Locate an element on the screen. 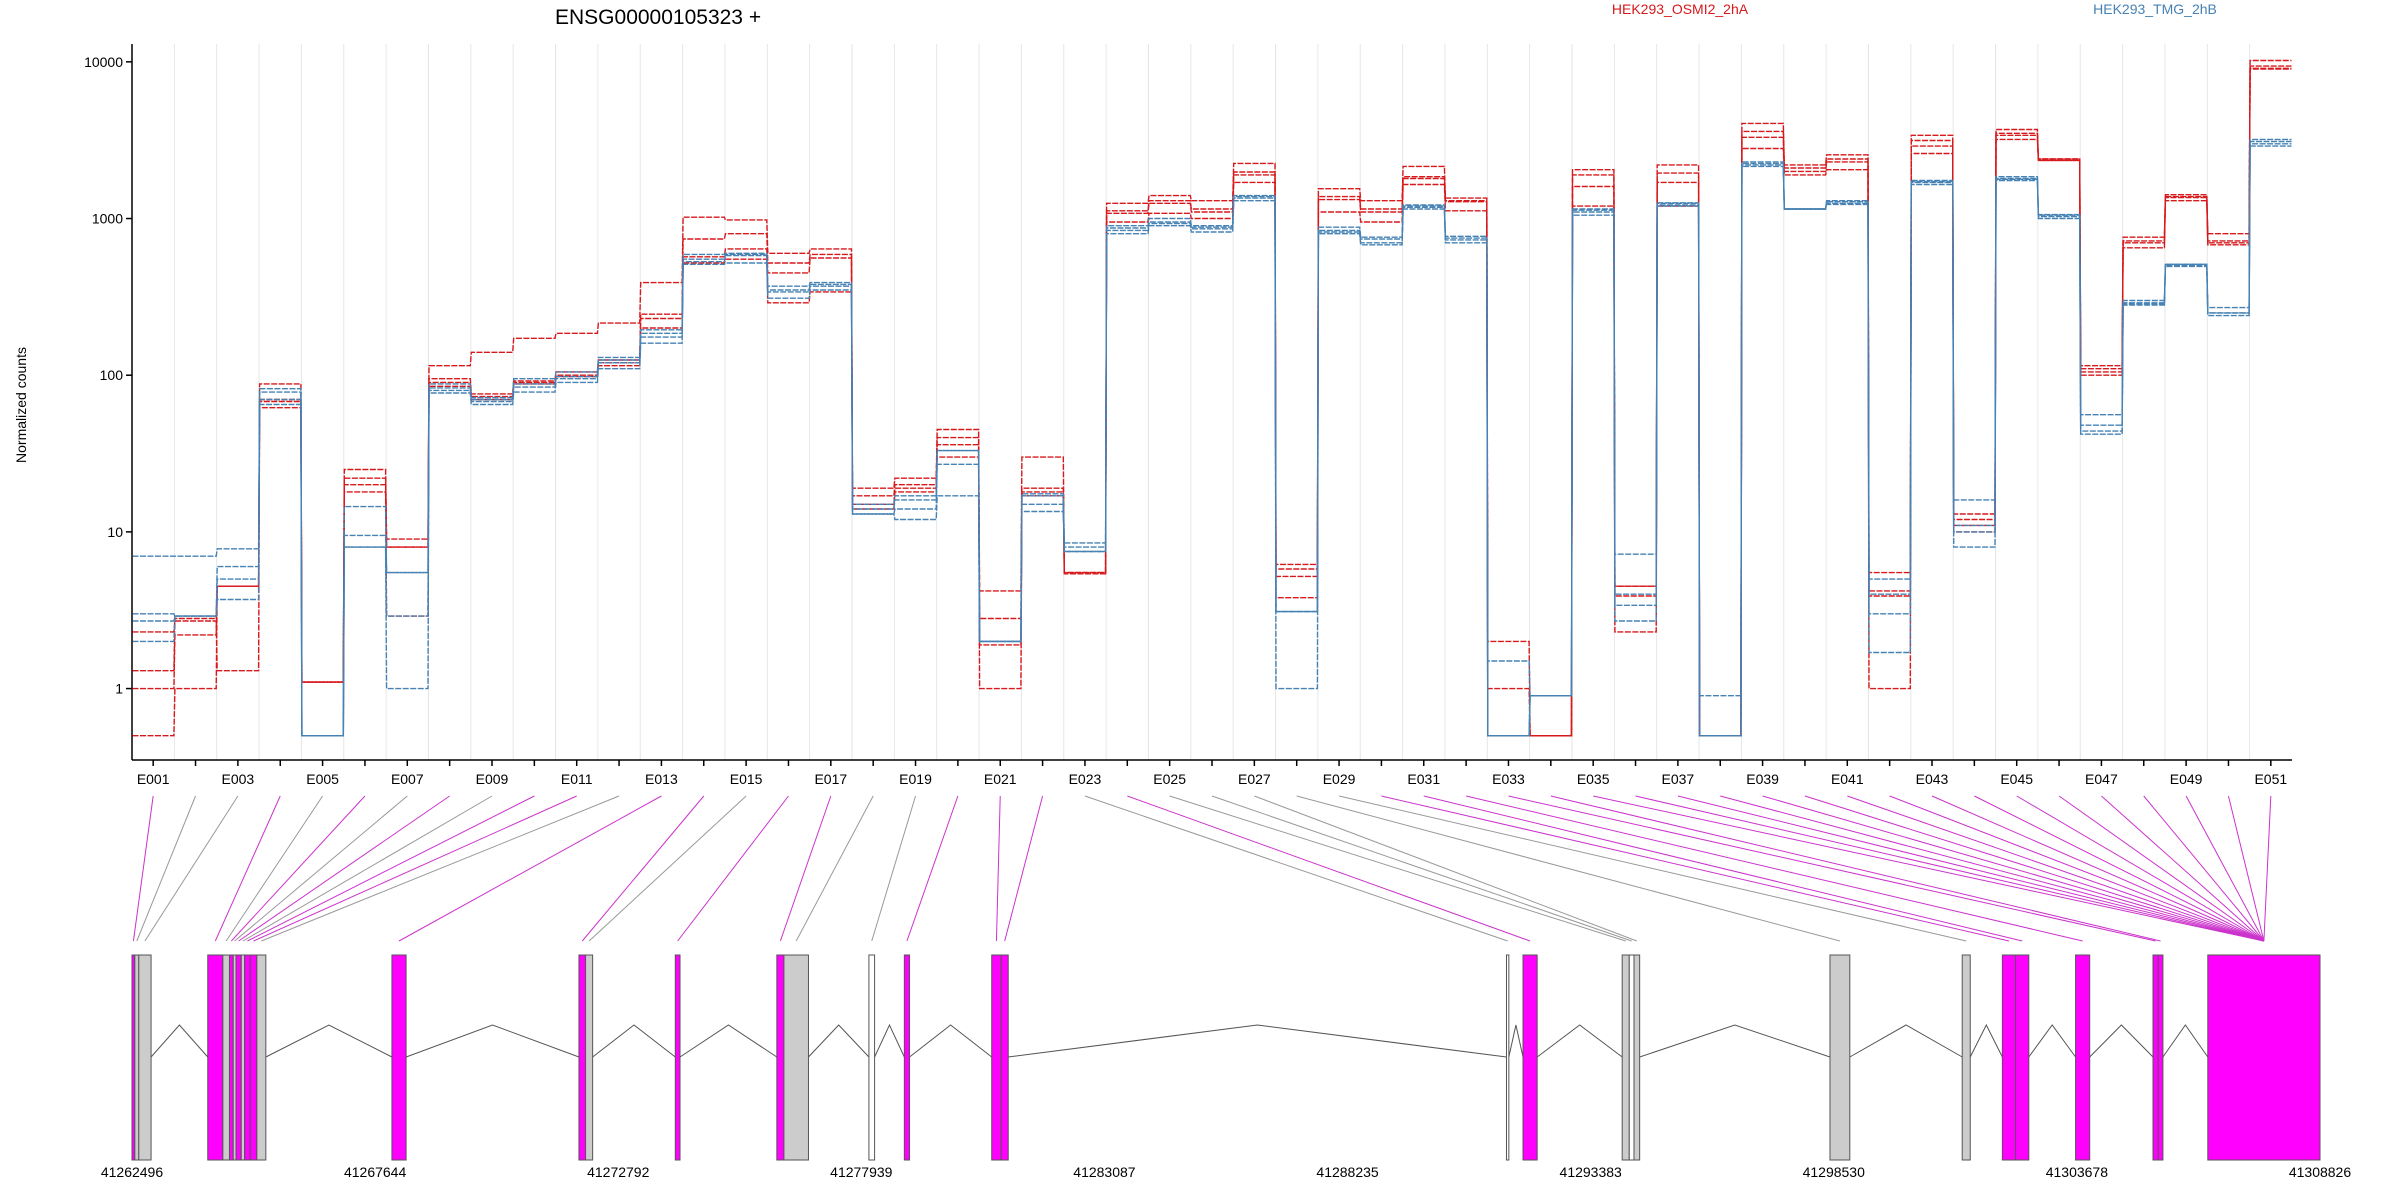 The width and height of the screenshot is (2400, 1200). x-tick-label: E021 is located at coordinates (1000, 779).